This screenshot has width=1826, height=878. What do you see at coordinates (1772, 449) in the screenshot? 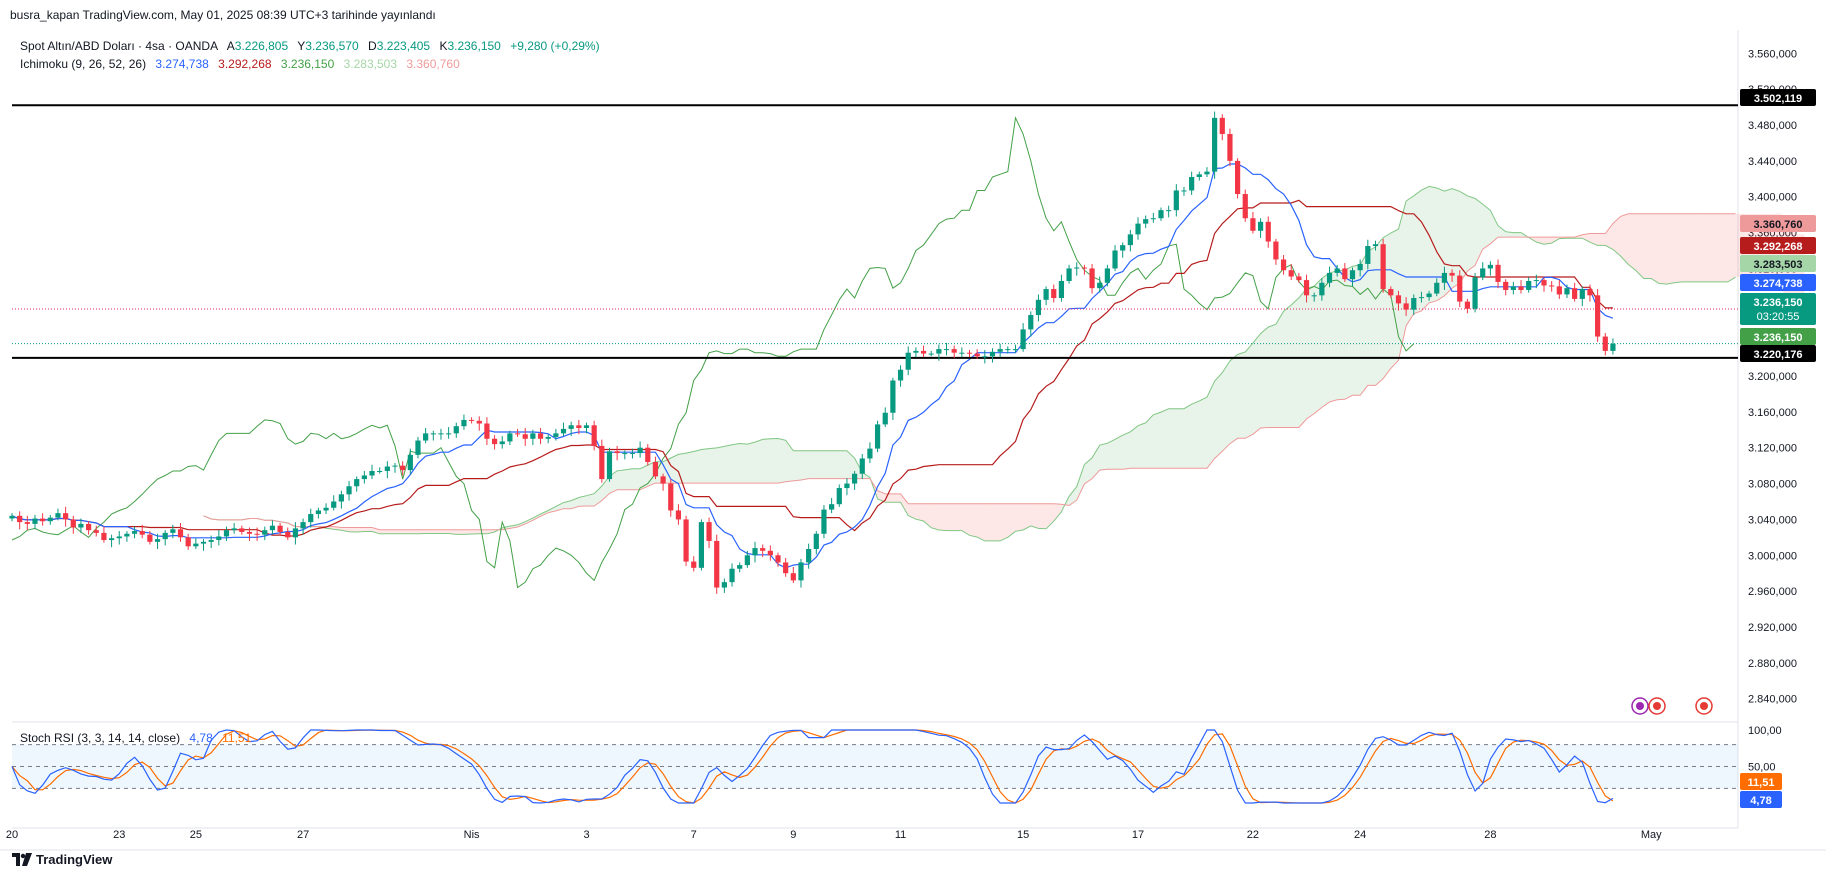
I see `y-tick-label: 3.120,000` at bounding box center [1772, 449].